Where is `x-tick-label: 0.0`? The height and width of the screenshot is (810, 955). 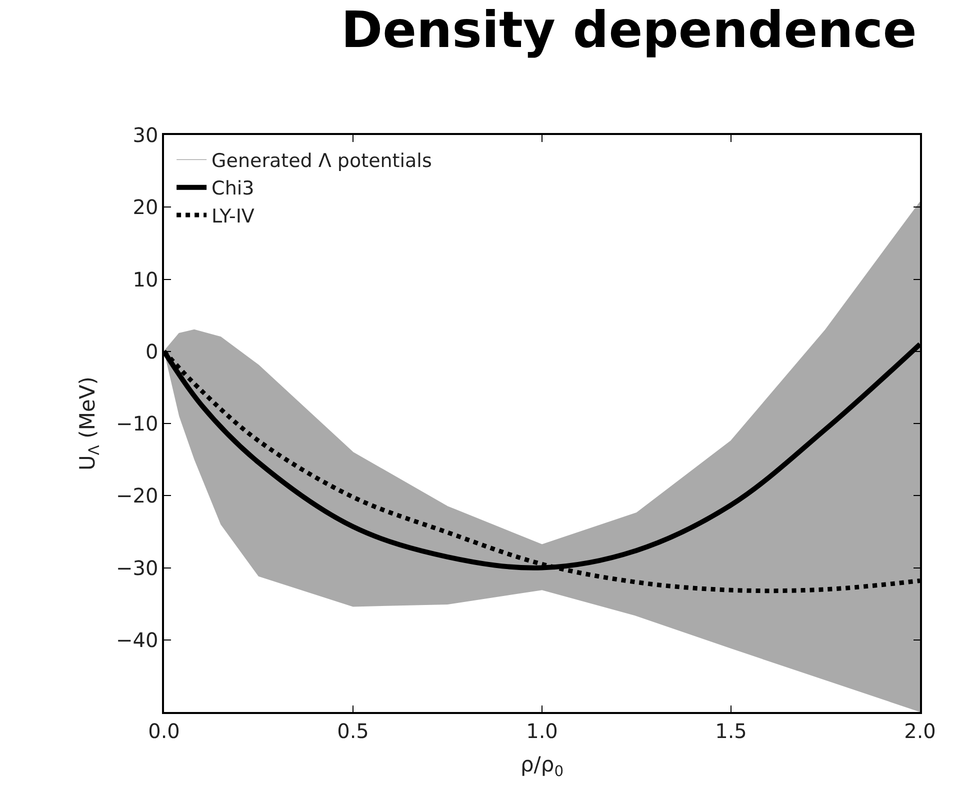
x-tick-label: 0.0 is located at coordinates (164, 730).